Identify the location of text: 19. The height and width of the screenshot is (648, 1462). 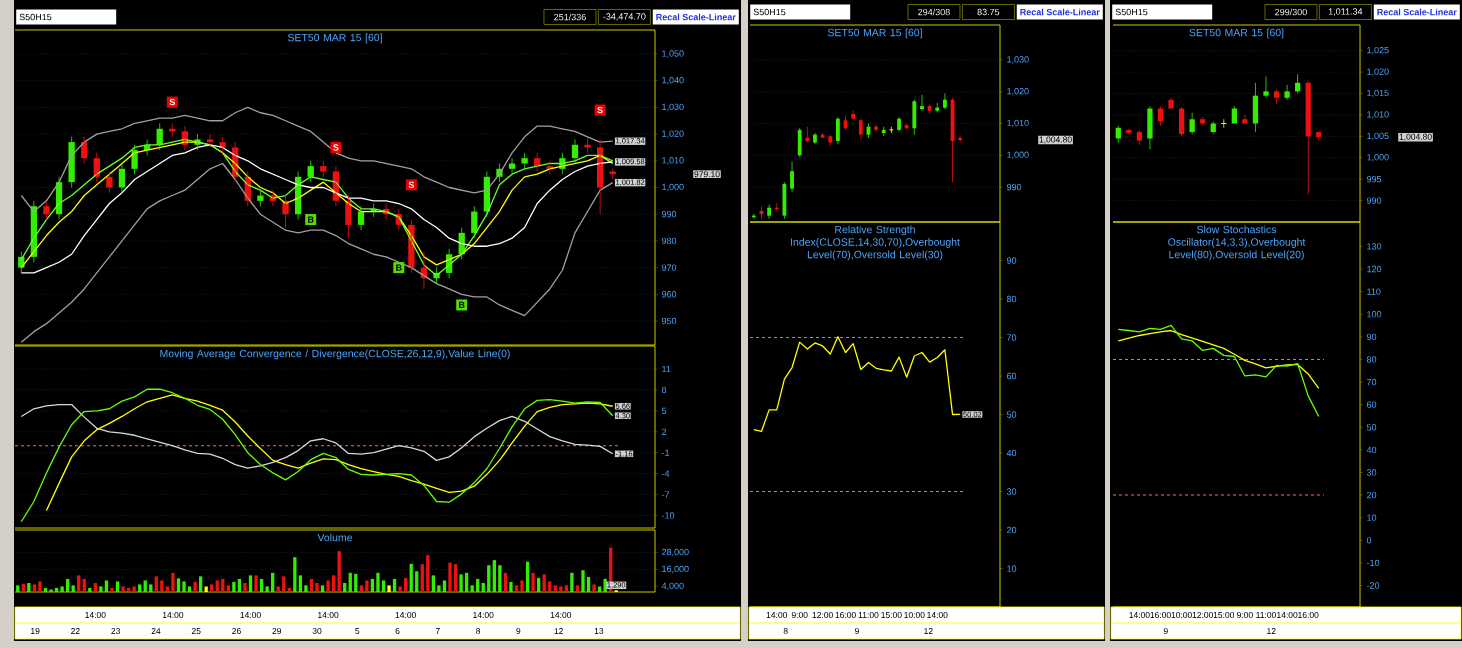
(35, 631).